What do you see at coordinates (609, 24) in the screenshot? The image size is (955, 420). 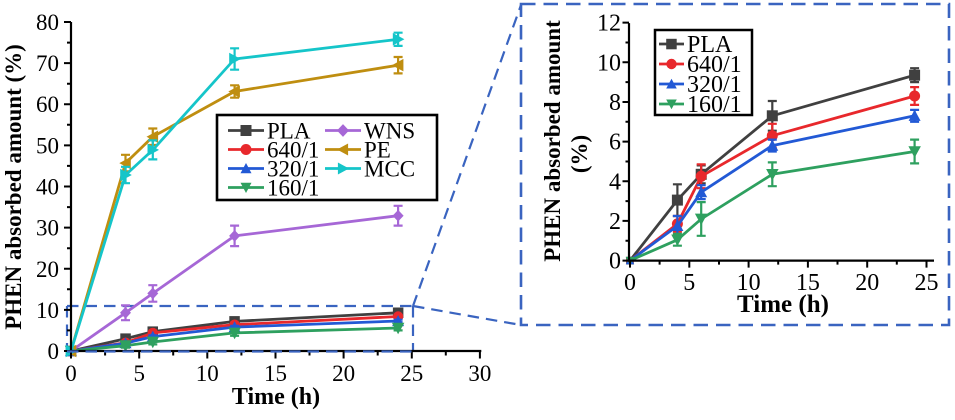 I see `svg-text: 12` at bounding box center [609, 24].